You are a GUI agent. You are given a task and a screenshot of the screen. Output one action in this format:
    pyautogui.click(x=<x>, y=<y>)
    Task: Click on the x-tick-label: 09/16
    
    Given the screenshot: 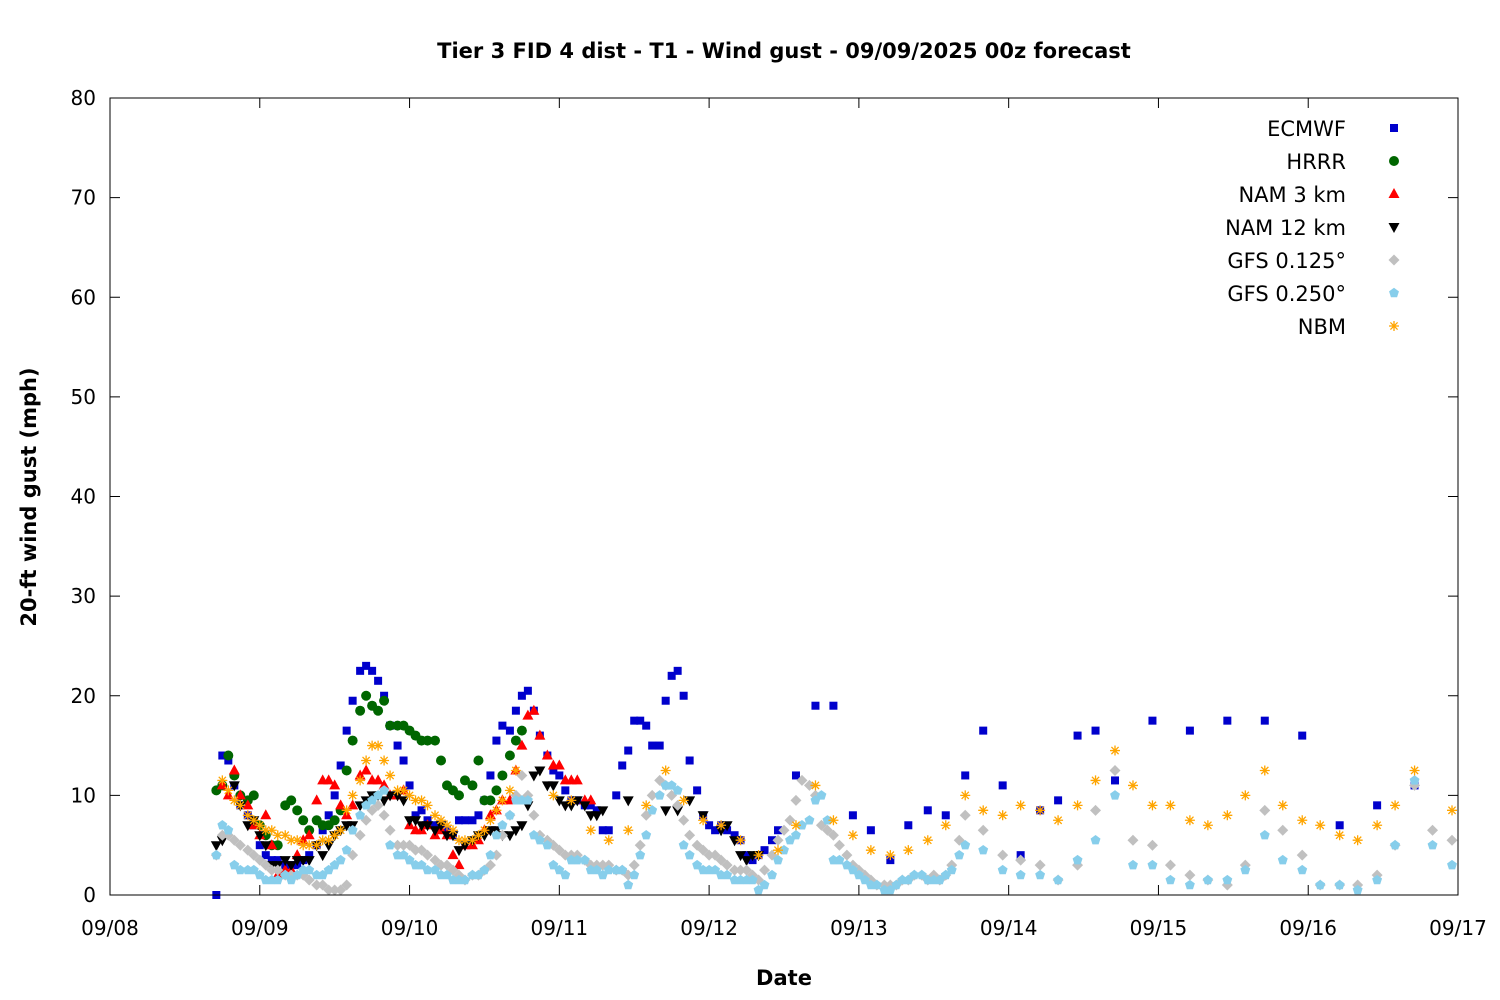 What is the action you would take?
    pyautogui.click(x=1308, y=928)
    